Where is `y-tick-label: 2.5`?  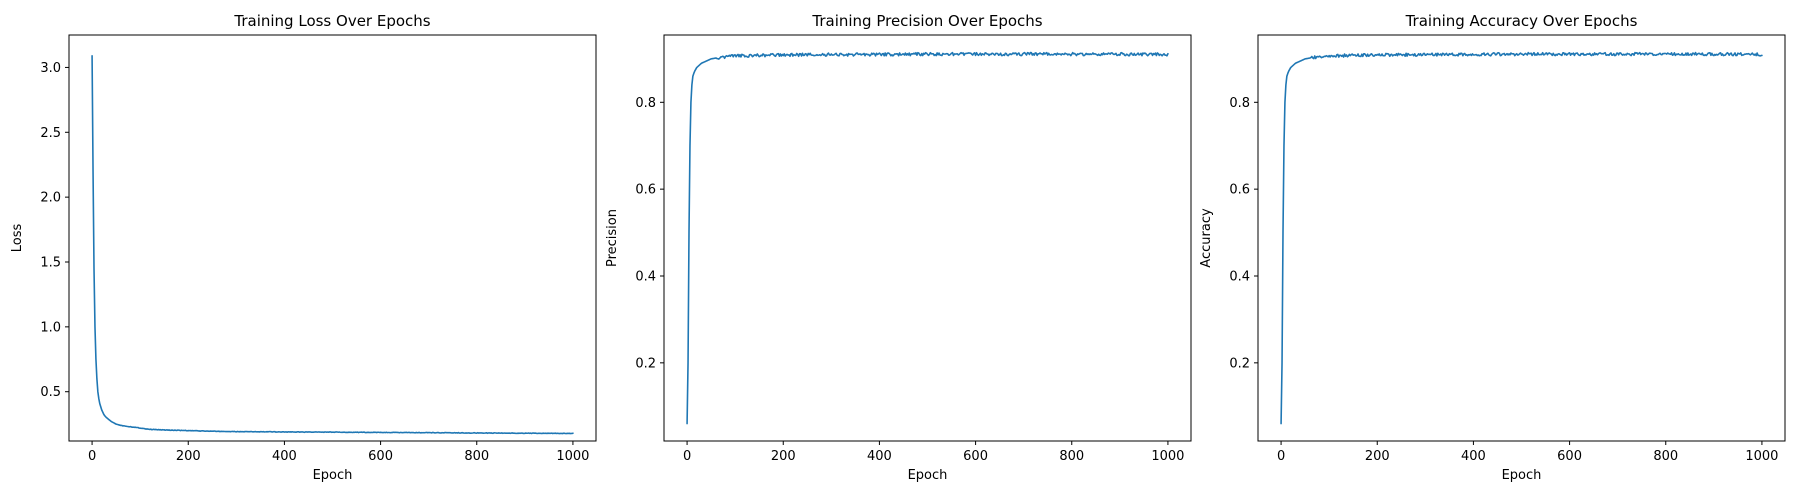 y-tick-label: 2.5 is located at coordinates (50, 133).